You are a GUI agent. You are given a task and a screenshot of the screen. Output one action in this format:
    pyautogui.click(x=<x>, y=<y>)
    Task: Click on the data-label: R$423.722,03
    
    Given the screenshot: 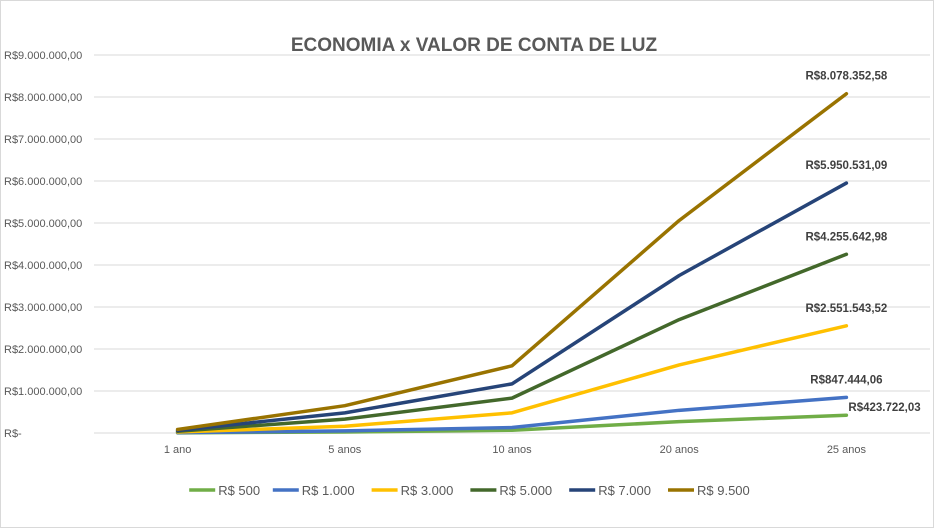 What is the action you would take?
    pyautogui.click(x=884, y=408)
    